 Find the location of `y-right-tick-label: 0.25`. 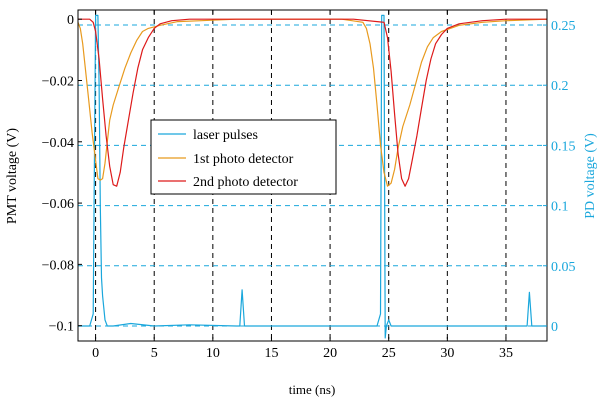

y-right-tick-label: 0.25 is located at coordinates (563, 26).